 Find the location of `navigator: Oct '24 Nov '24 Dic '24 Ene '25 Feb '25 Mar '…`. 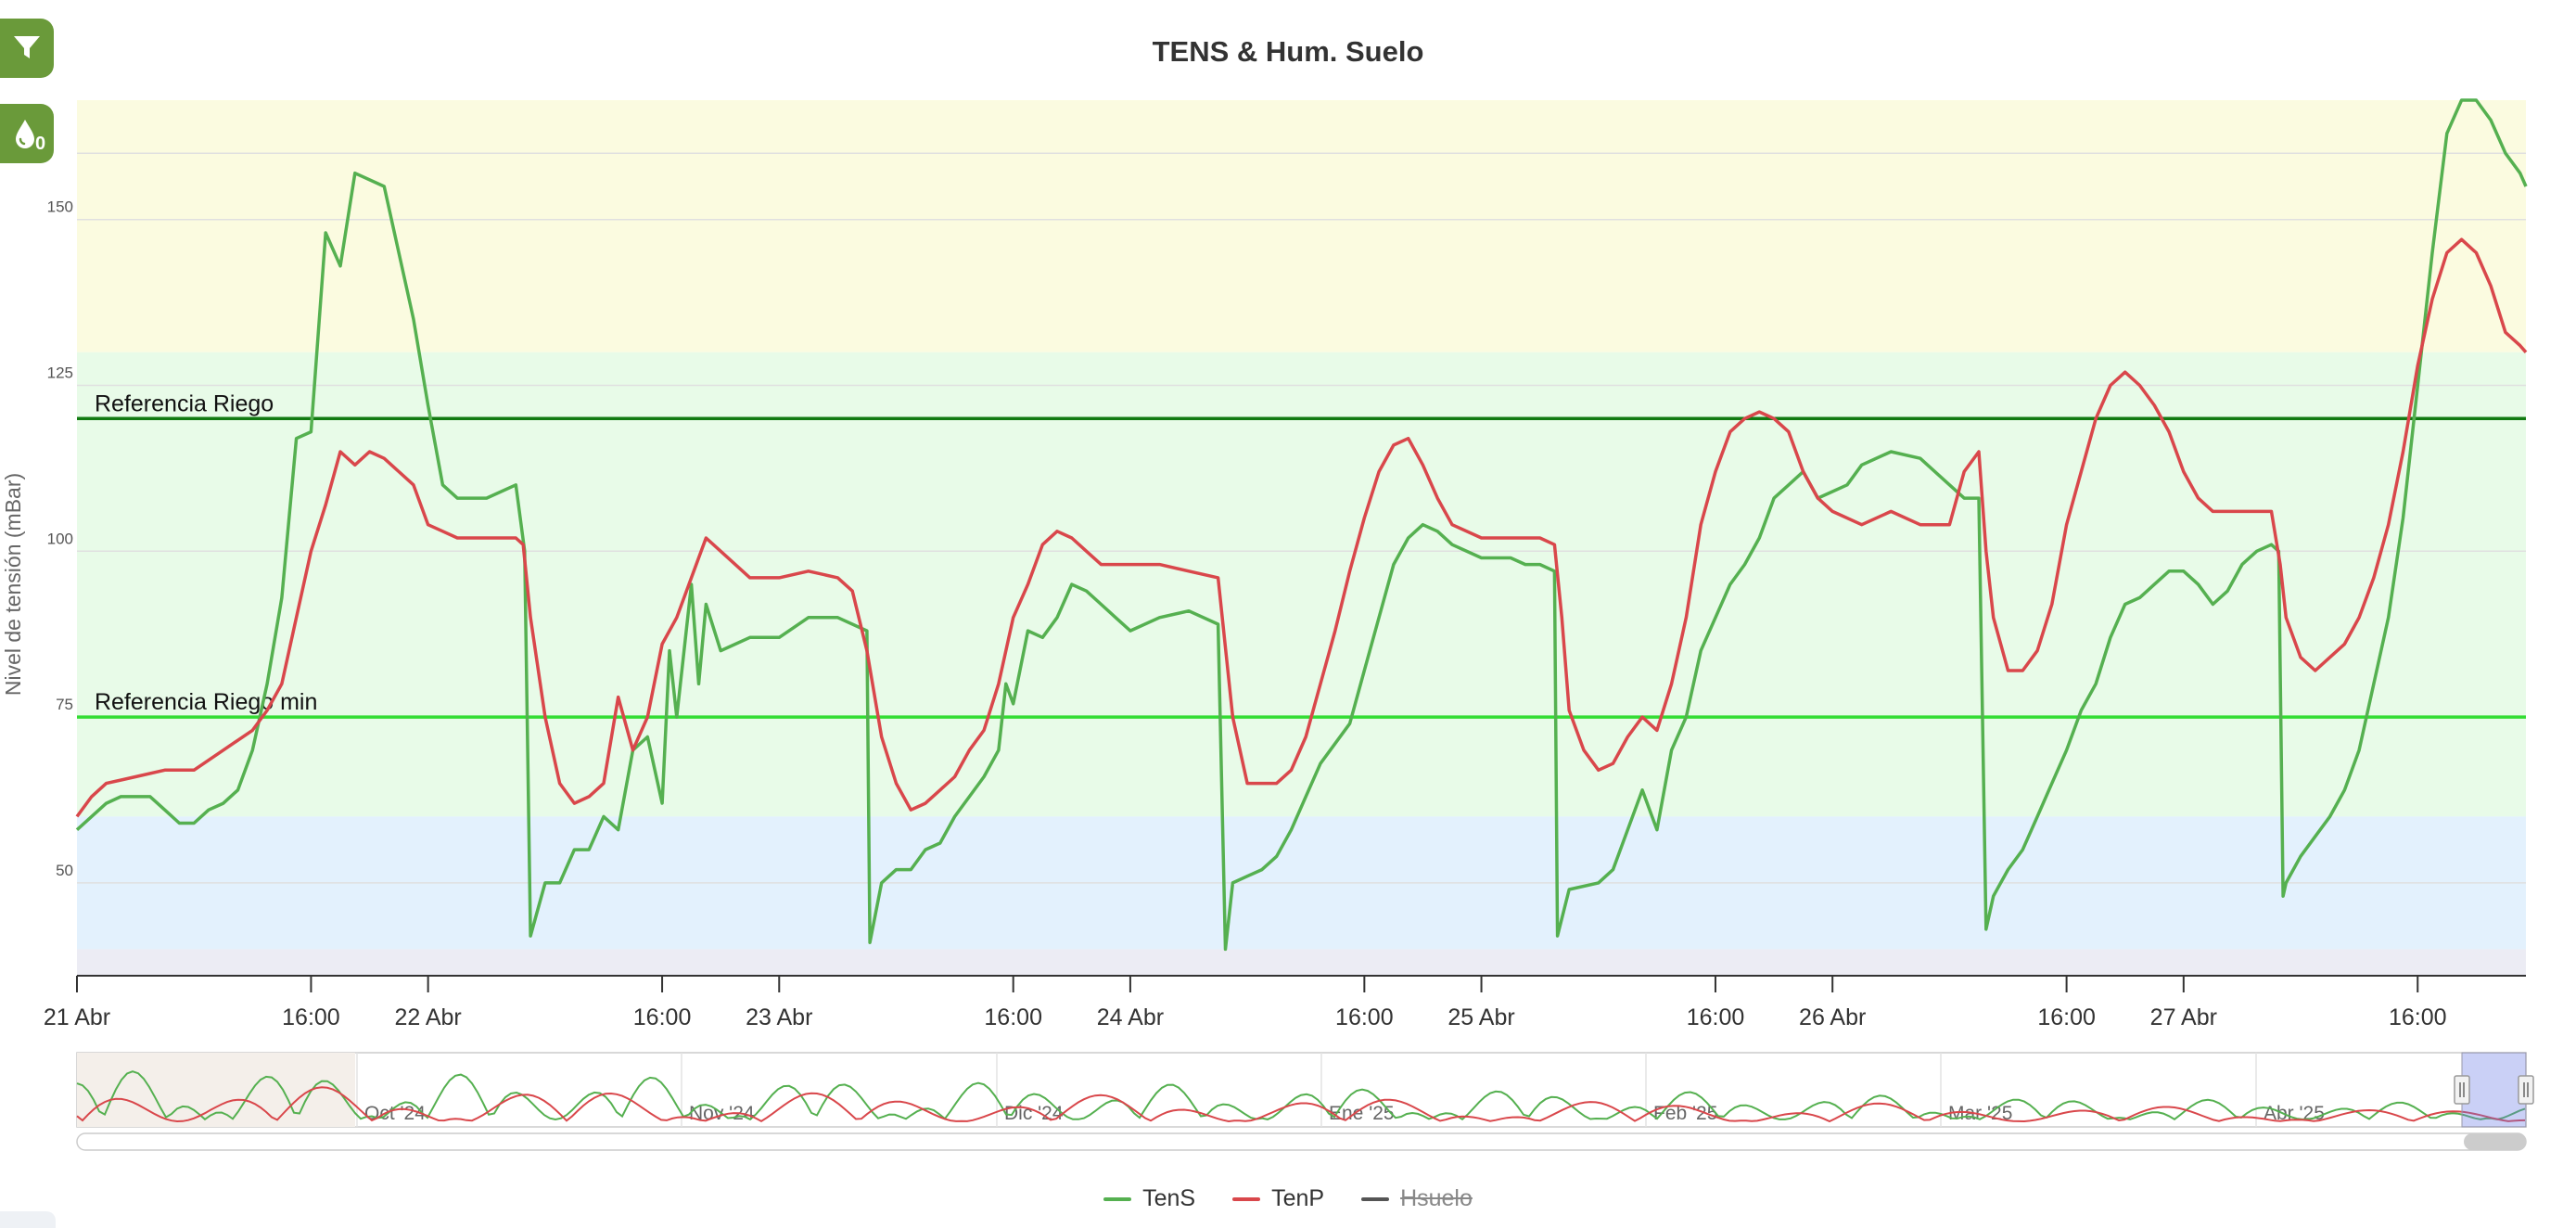

navigator: Oct '24 Nov '24 Dic '24 Ene '25 Feb '25 Mar '… is located at coordinates (1305, 1102).